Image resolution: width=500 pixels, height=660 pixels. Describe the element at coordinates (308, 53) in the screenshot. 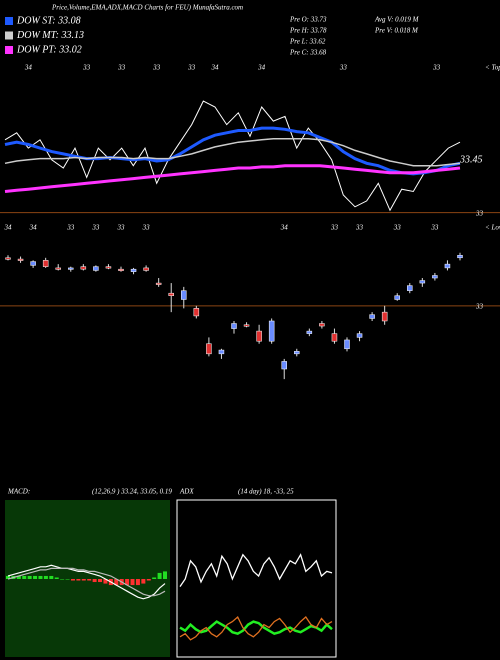

I see `info-text: Pre C: 33.68` at that location.